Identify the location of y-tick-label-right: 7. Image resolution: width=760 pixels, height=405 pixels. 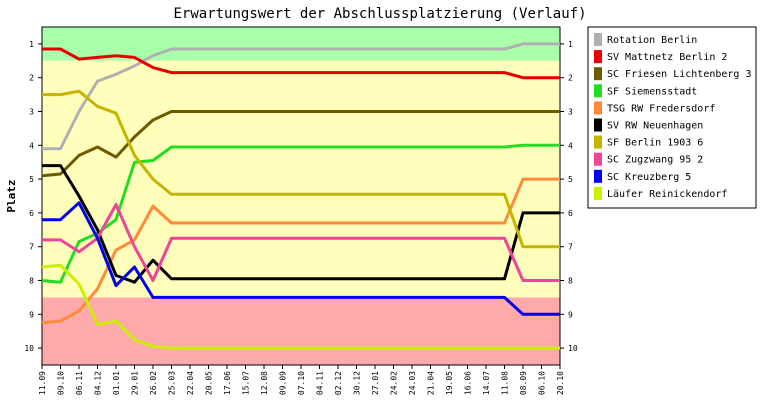
(570, 247).